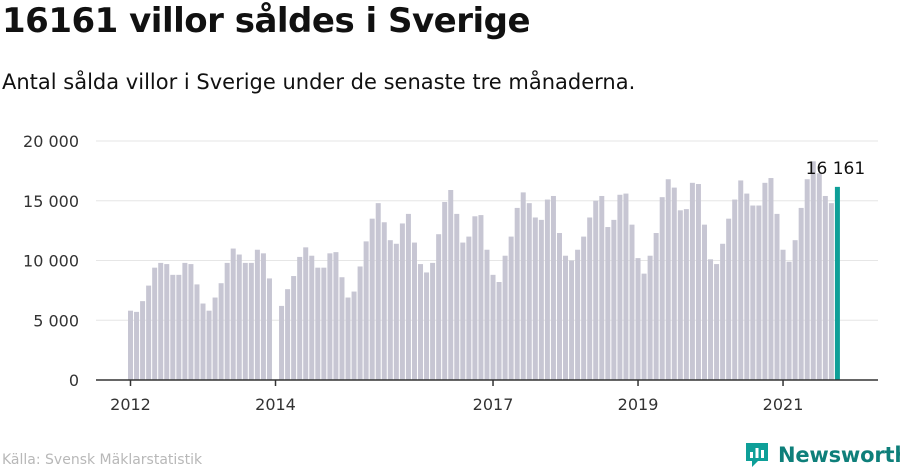  What do you see at coordinates (102, 460) in the screenshot?
I see `source-note: Källa: Svensk Mäklarstatistik` at bounding box center [102, 460].